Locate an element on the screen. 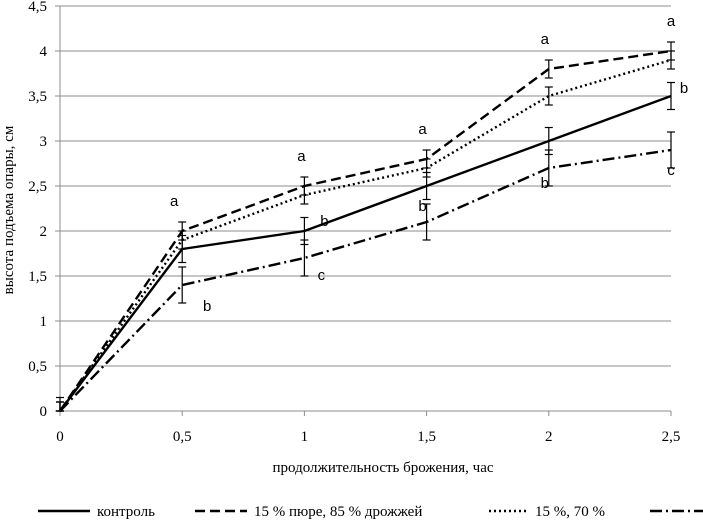  x-tick-label: 2,5 is located at coordinates (671, 437).